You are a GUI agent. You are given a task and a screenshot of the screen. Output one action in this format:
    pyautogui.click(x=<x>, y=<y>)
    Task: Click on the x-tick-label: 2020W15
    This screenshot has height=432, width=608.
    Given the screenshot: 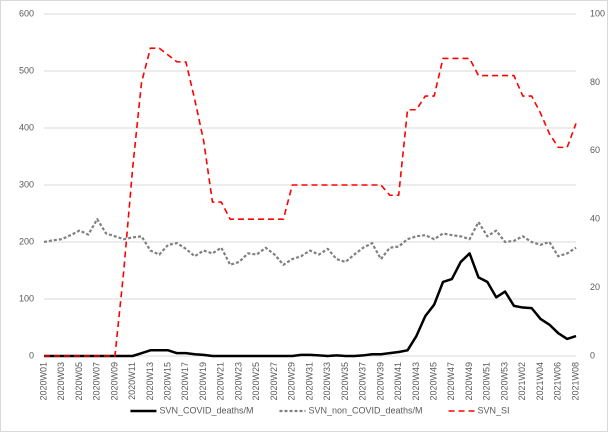 What is the action you would take?
    pyautogui.click(x=168, y=381)
    